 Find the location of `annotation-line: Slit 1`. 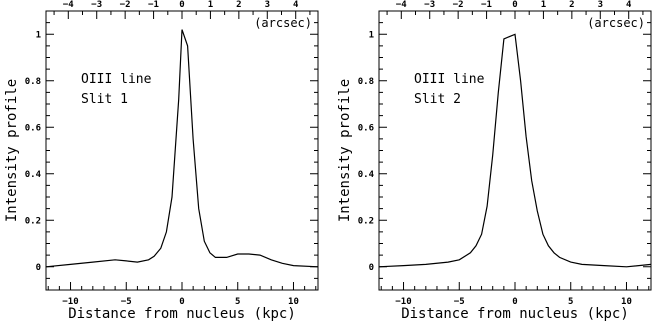

annotation-line: Slit 1 is located at coordinates (104, 99).